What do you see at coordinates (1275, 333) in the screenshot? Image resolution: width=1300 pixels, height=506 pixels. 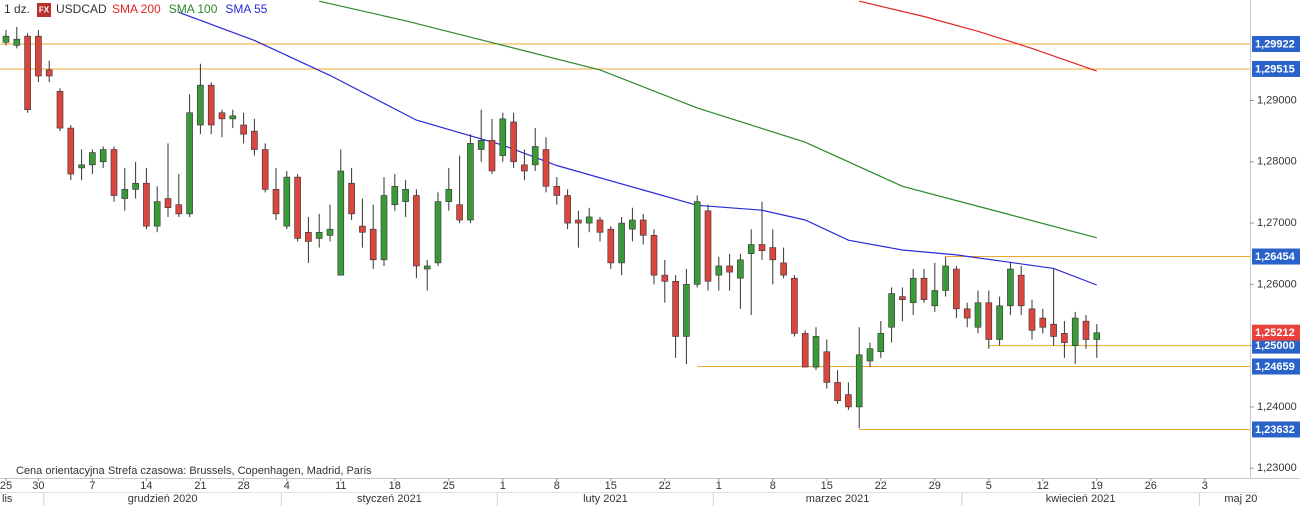 I see `last-price-label: 1,25212` at bounding box center [1275, 333].